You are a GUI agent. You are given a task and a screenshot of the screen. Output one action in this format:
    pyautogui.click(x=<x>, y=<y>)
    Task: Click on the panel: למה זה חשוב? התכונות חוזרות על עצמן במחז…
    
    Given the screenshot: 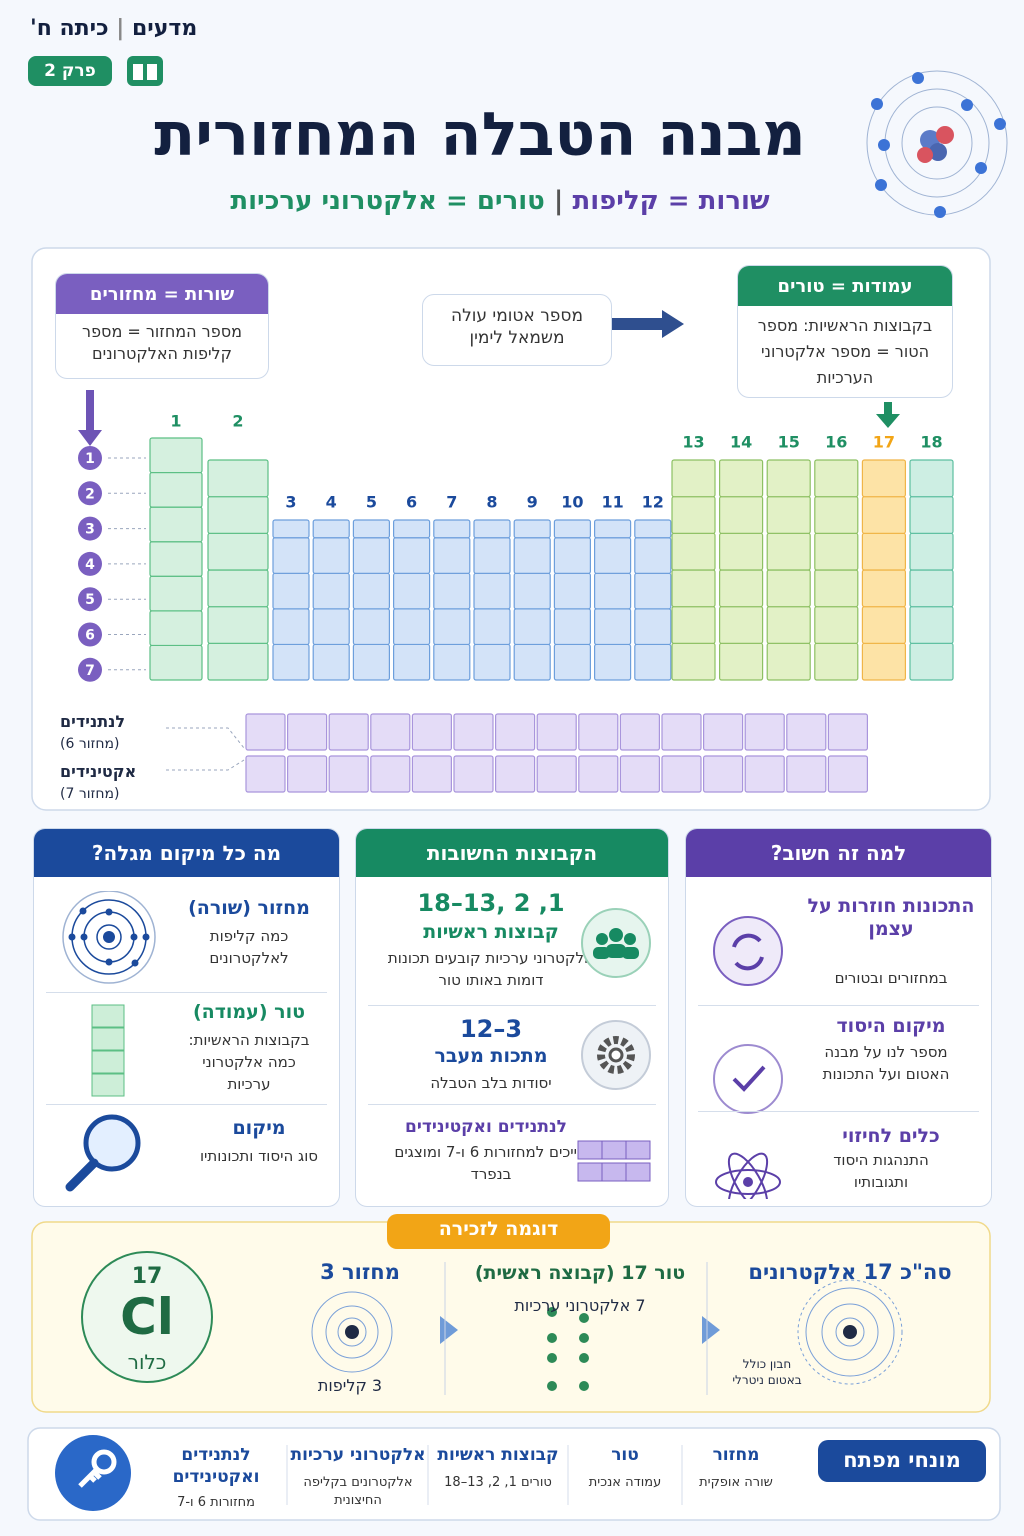 What is the action you would take?
    pyautogui.click(x=838, y=1017)
    